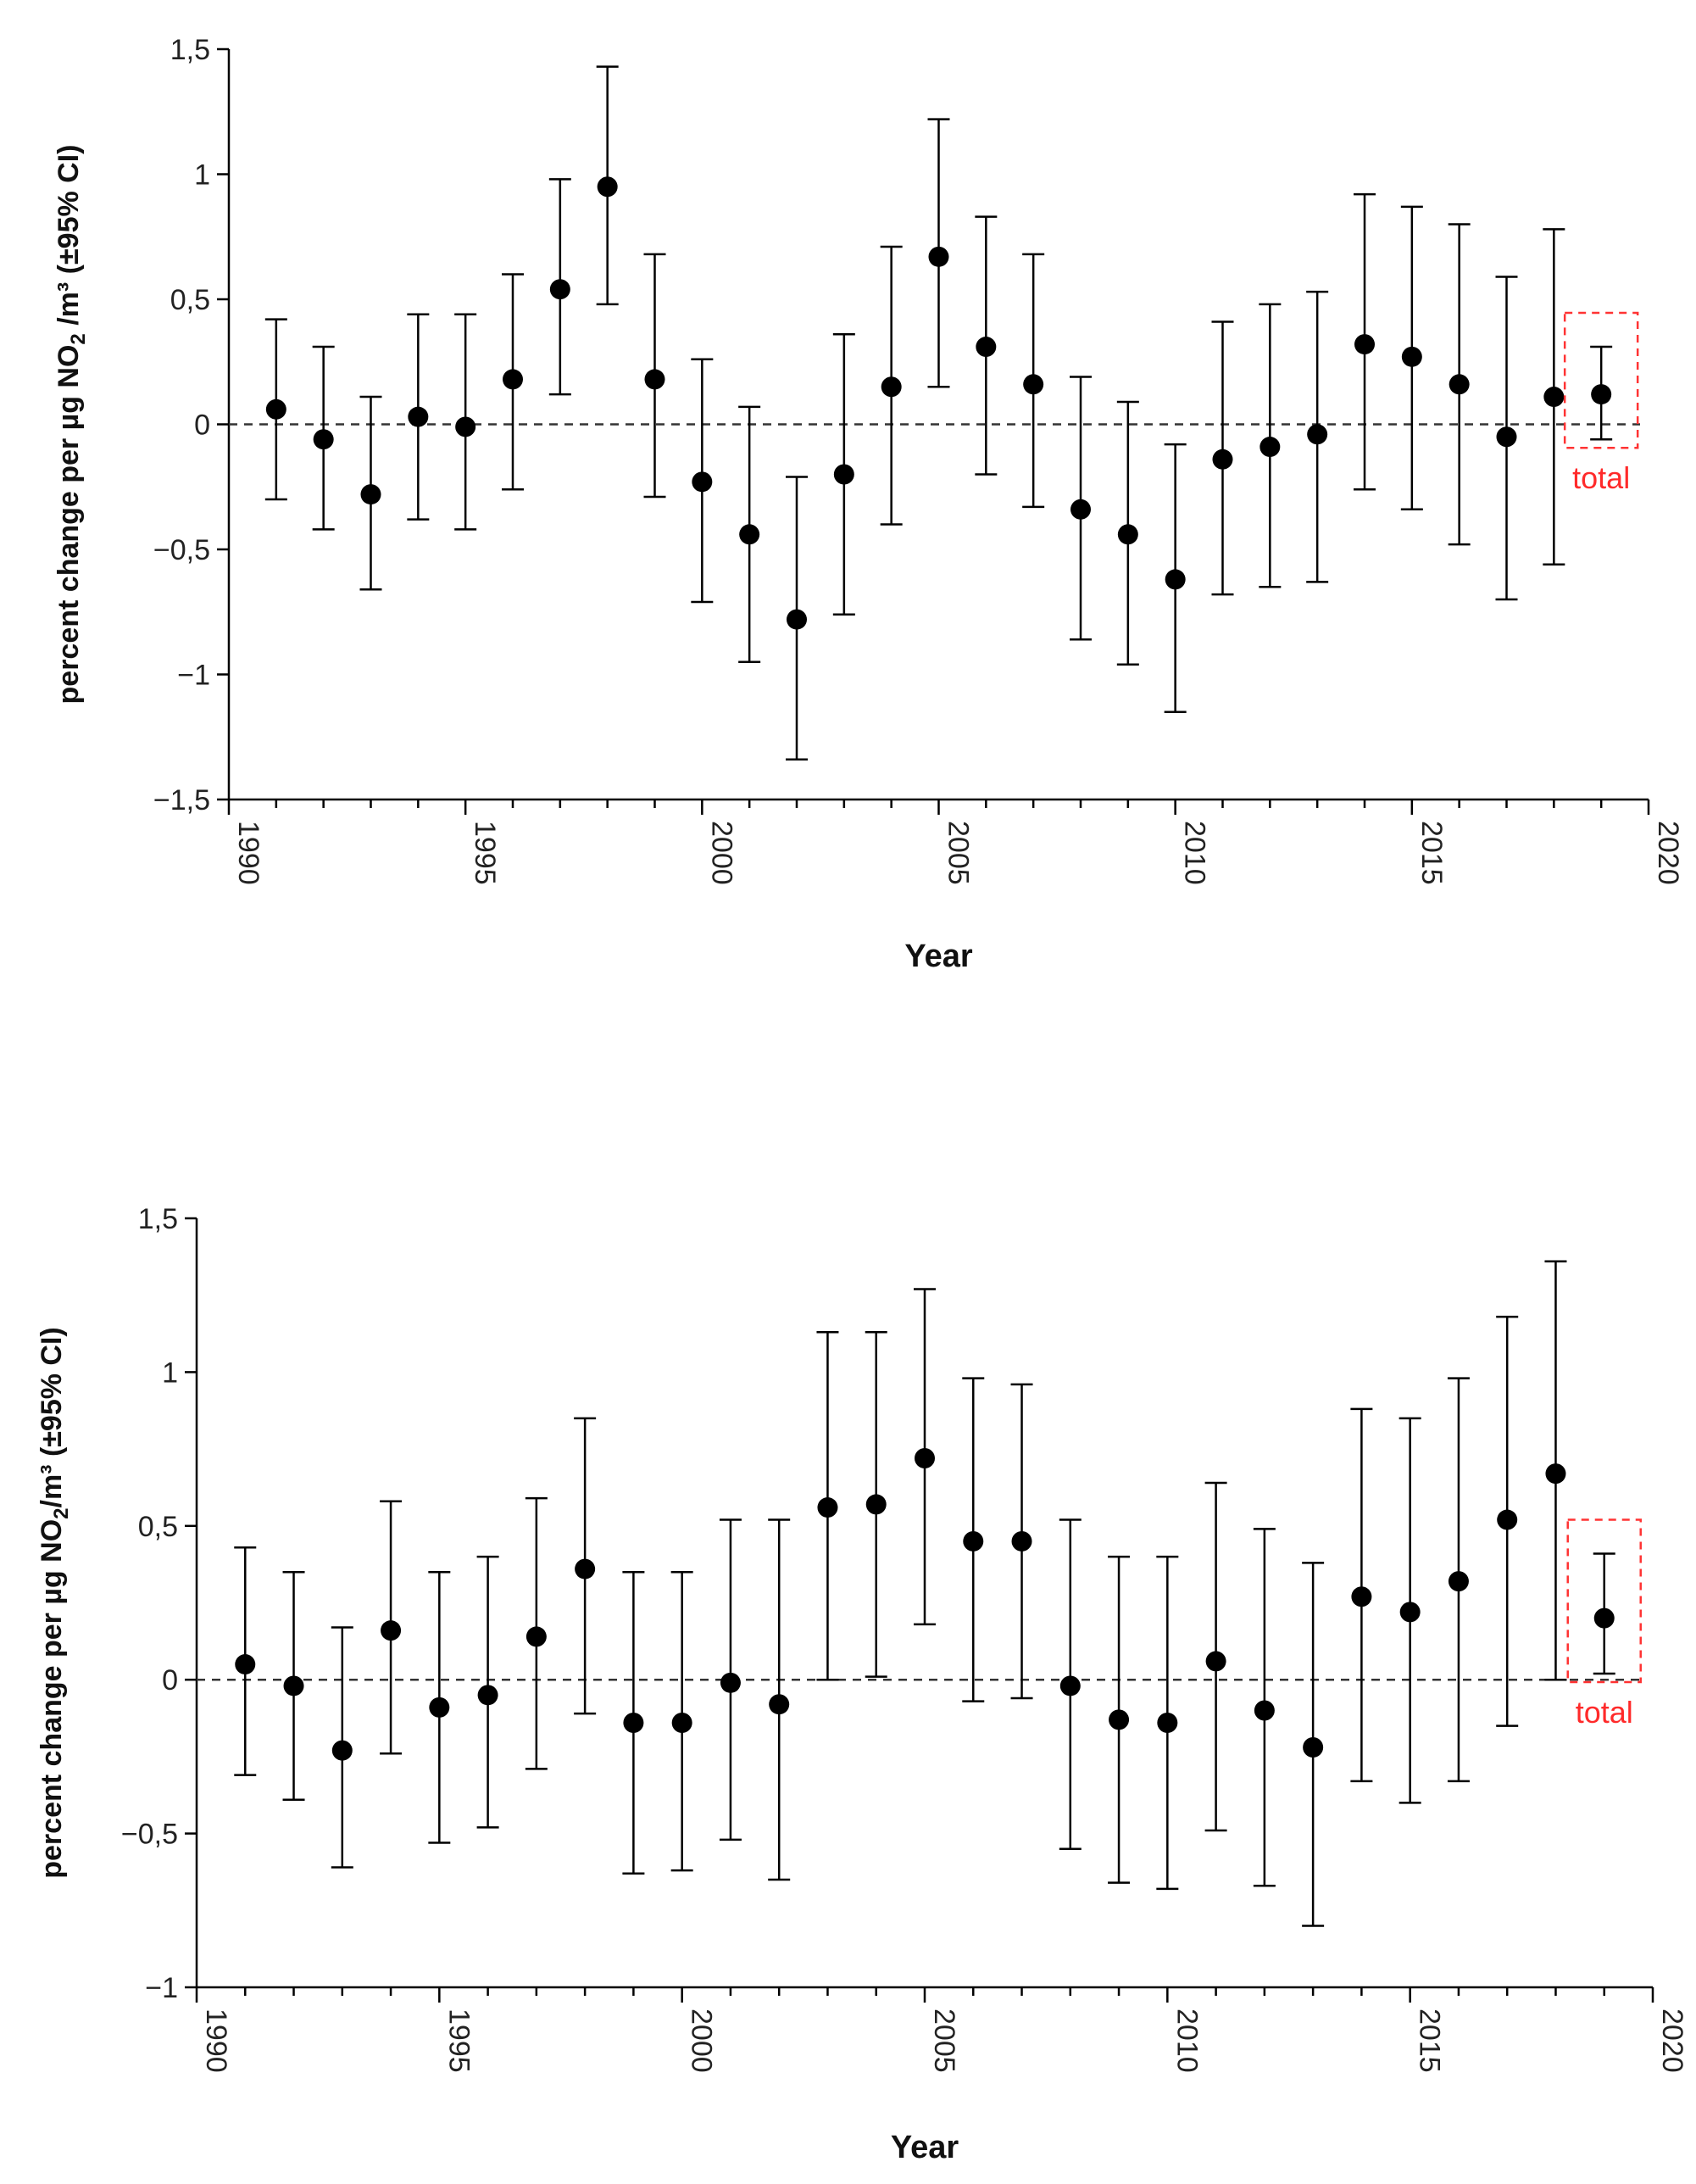 This screenshot has height=2184, width=1696. What do you see at coordinates (181, 800) in the screenshot?
I see `y-tick-label: −1,5` at bounding box center [181, 800].